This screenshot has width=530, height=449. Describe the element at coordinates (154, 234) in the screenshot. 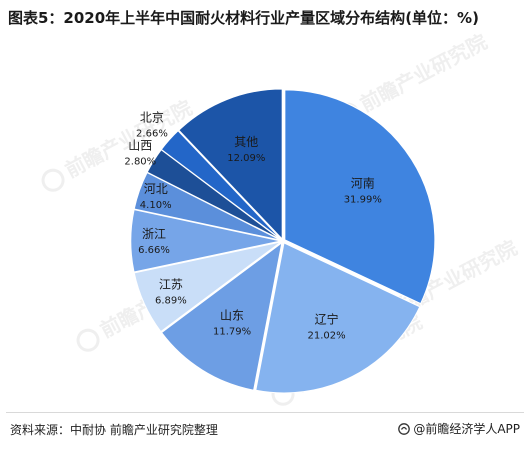

I see `slice-label: 浙江` at that location.